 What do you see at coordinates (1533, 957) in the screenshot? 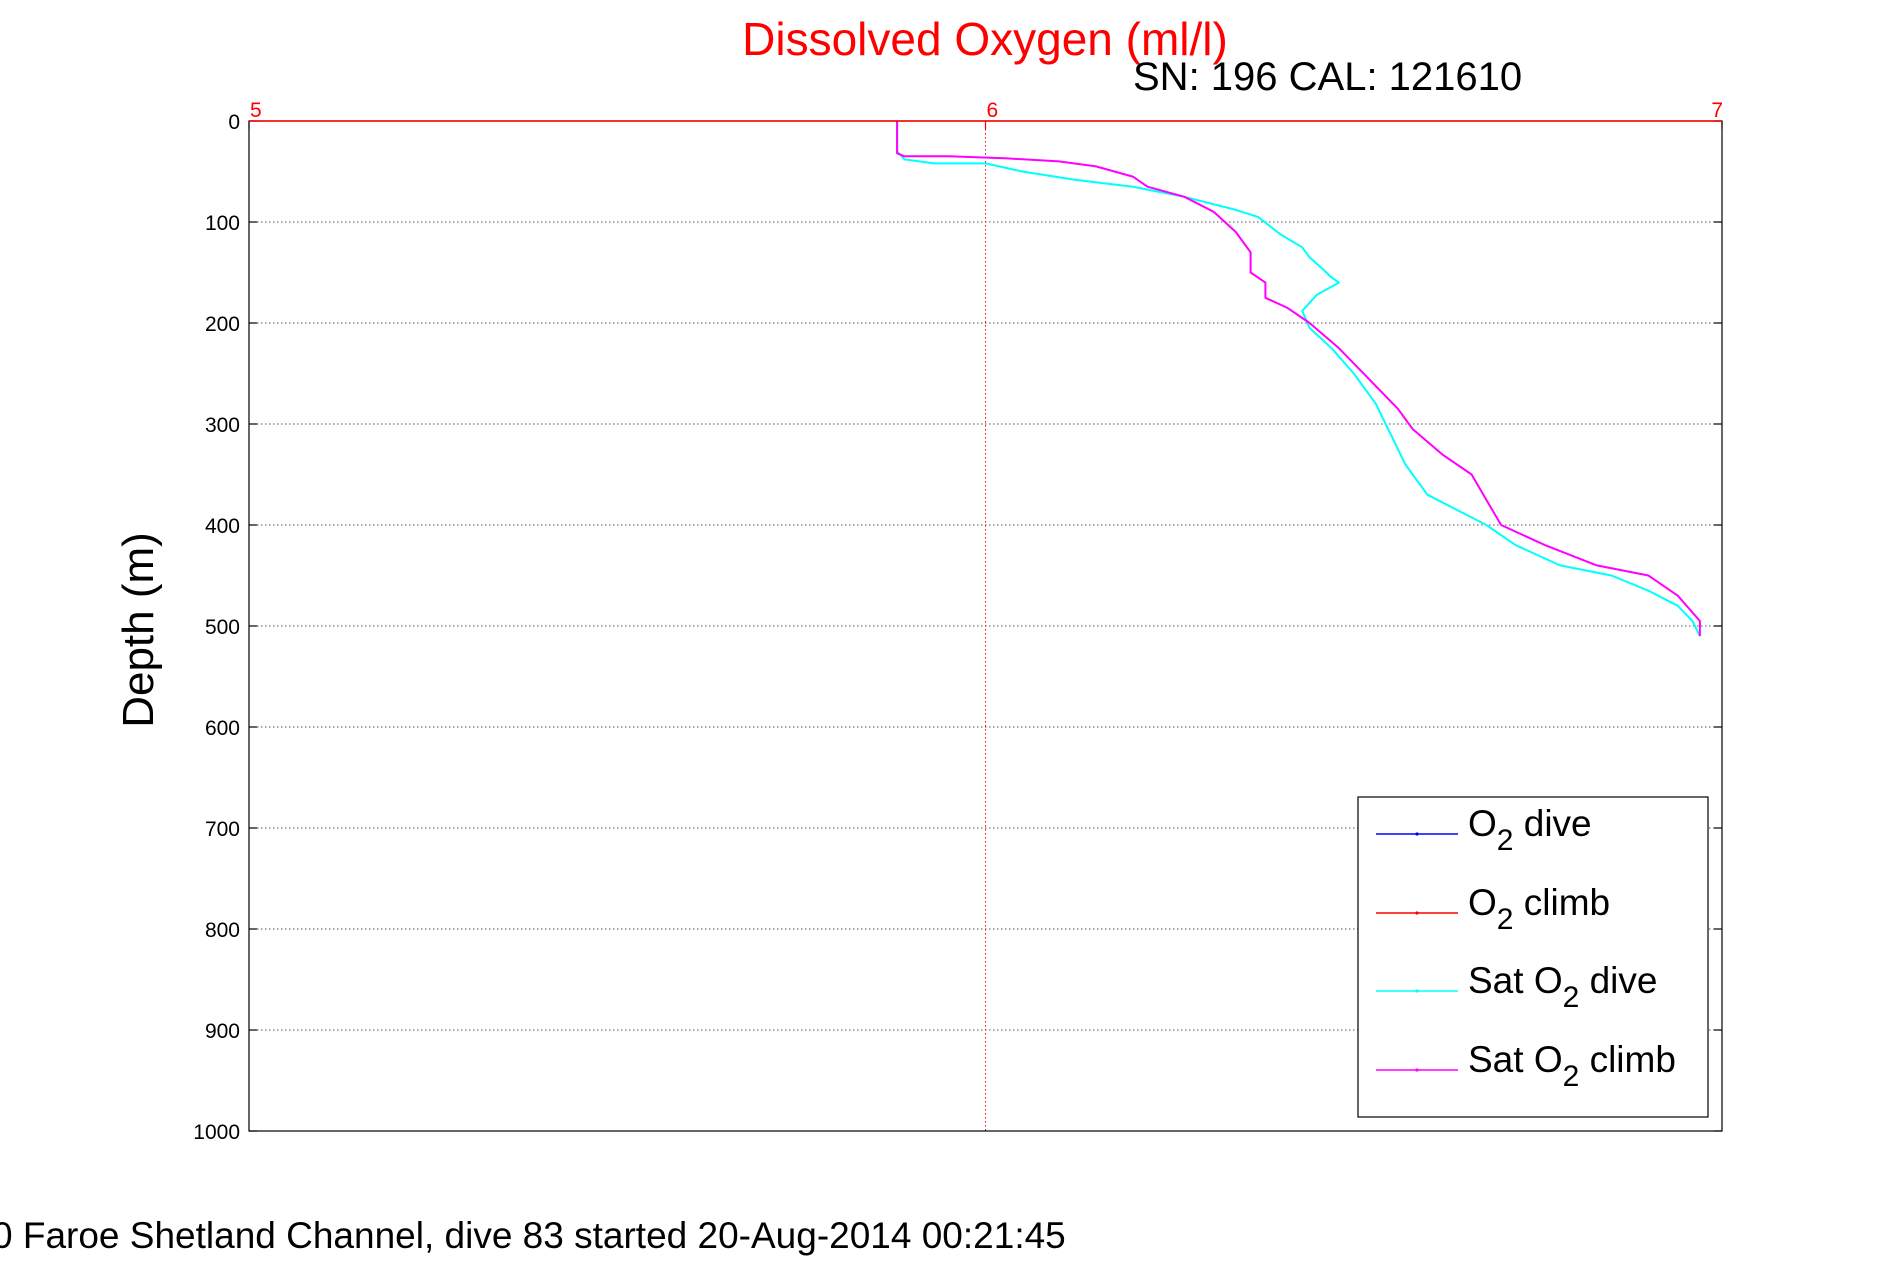
I see `legend-box` at bounding box center [1533, 957].